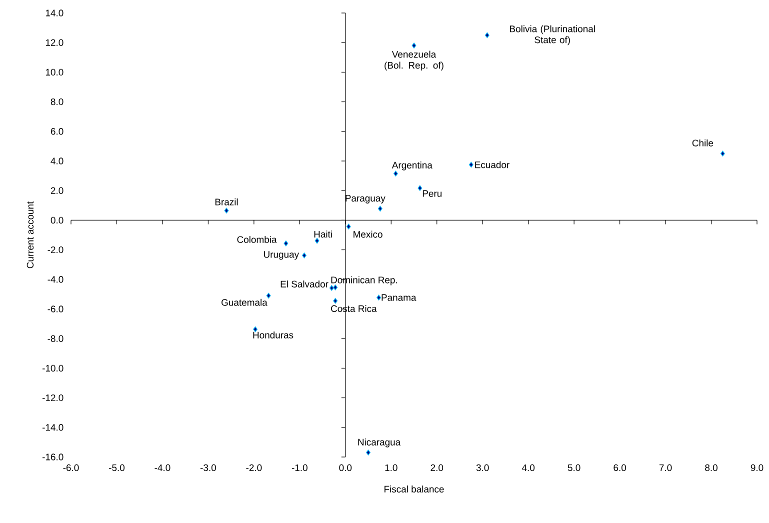 The height and width of the screenshot is (523, 769). What do you see at coordinates (56, 338) in the screenshot?
I see `y-tick-label: -8.0` at bounding box center [56, 338].